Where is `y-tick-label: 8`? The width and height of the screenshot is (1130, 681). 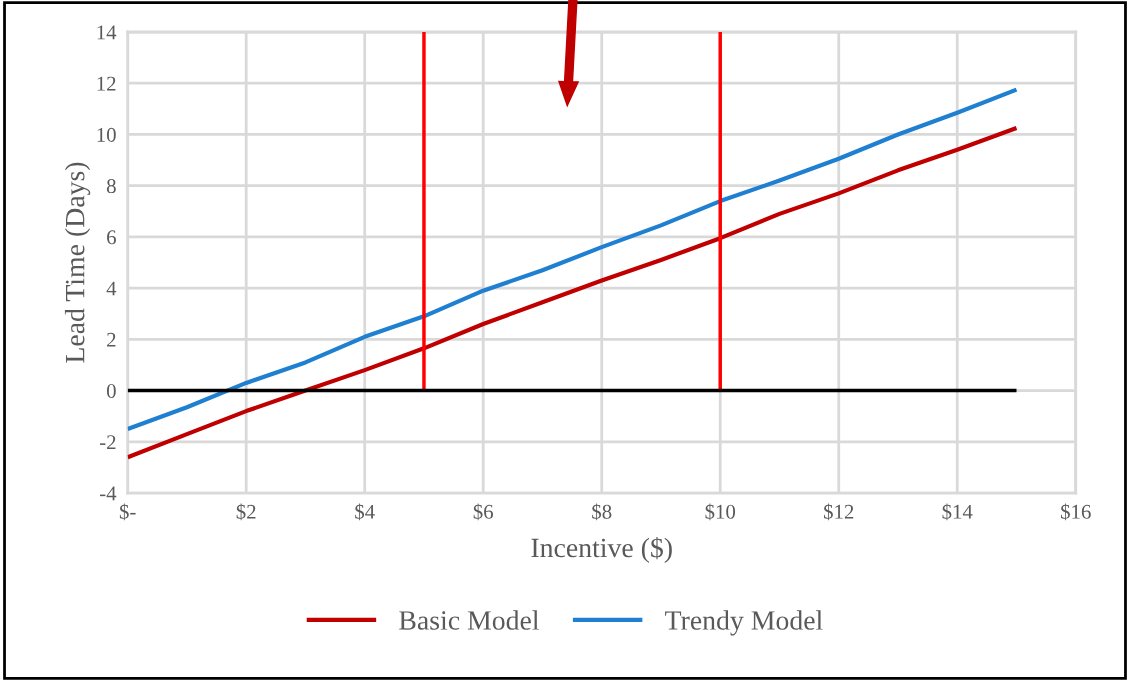 y-tick-label: 8 is located at coordinates (111, 186).